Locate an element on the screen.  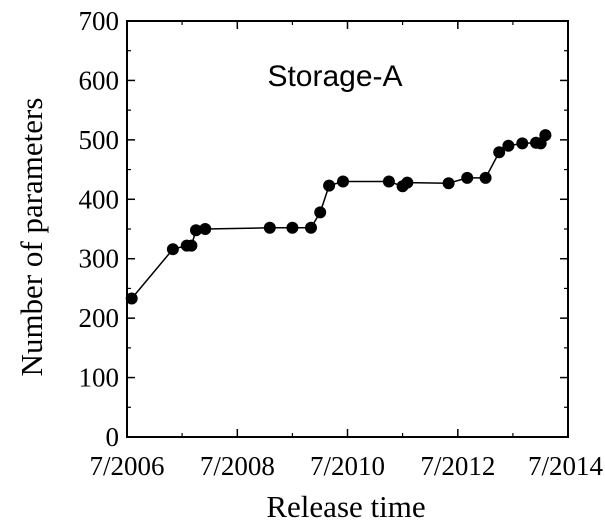
x-axis-title: Release time is located at coordinates (345, 506).